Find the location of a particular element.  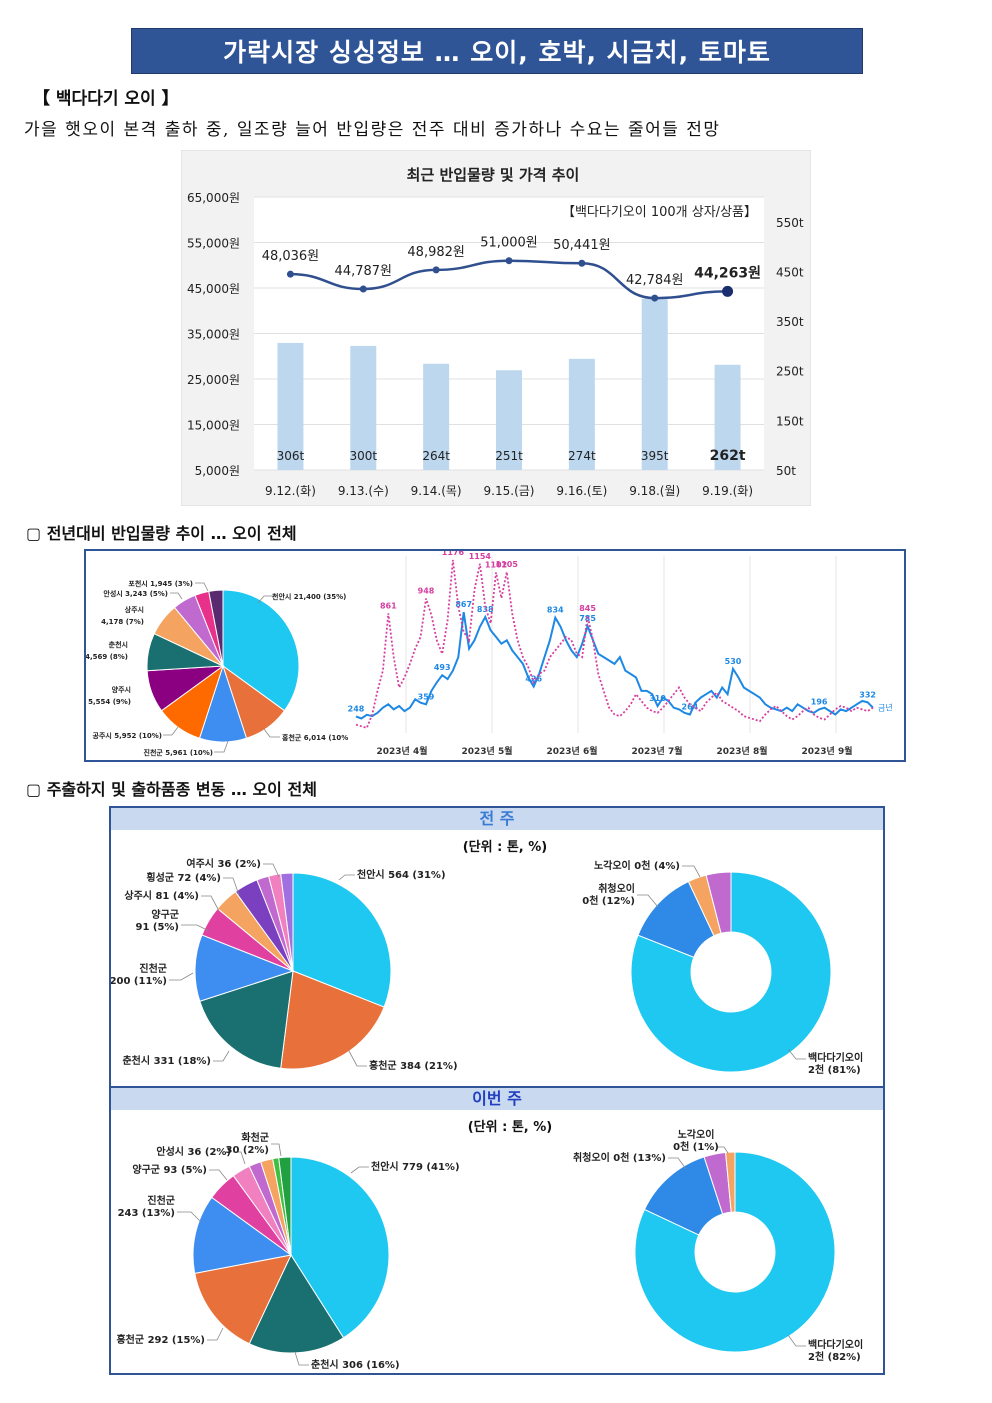

x-tick: 9.16.(토) is located at coordinates (581, 491).